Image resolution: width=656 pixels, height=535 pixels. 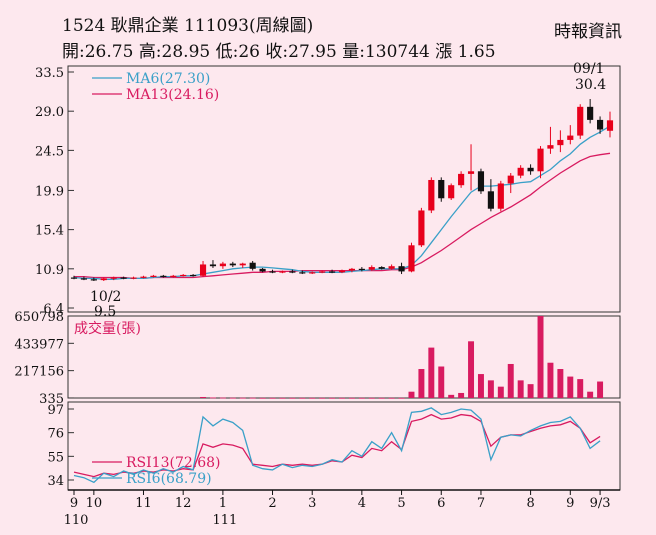 What do you see at coordinates (476, 52) in the screenshot?
I see `change-value: 1.65` at bounding box center [476, 52].